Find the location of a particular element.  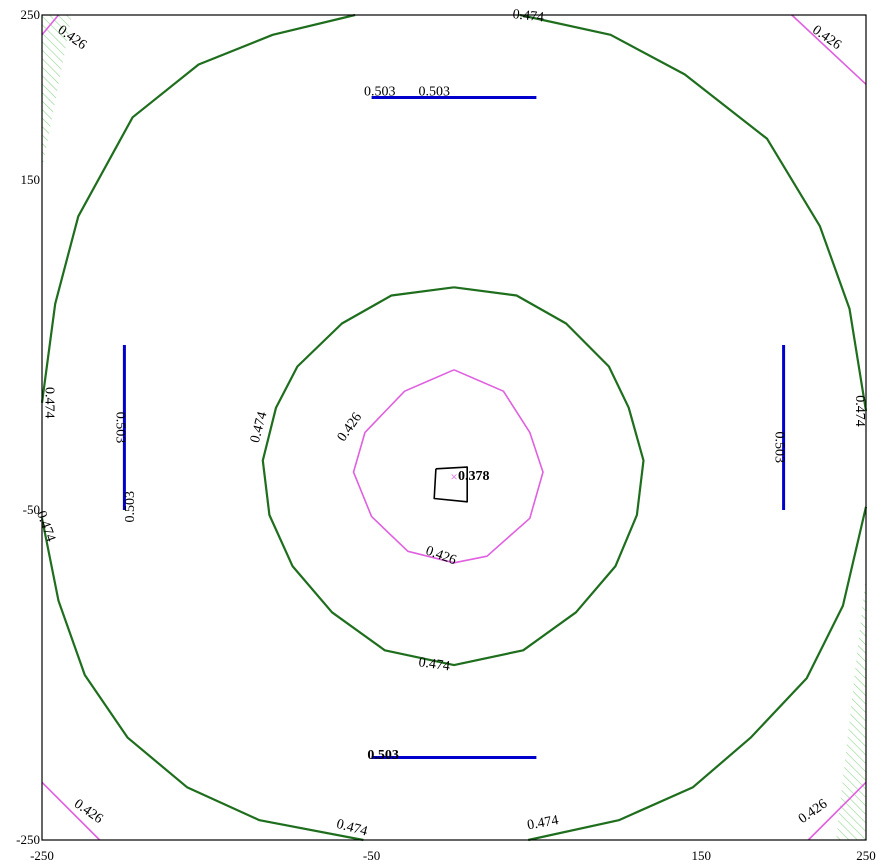

contour-label-0: 0.474 is located at coordinates (528, 16).